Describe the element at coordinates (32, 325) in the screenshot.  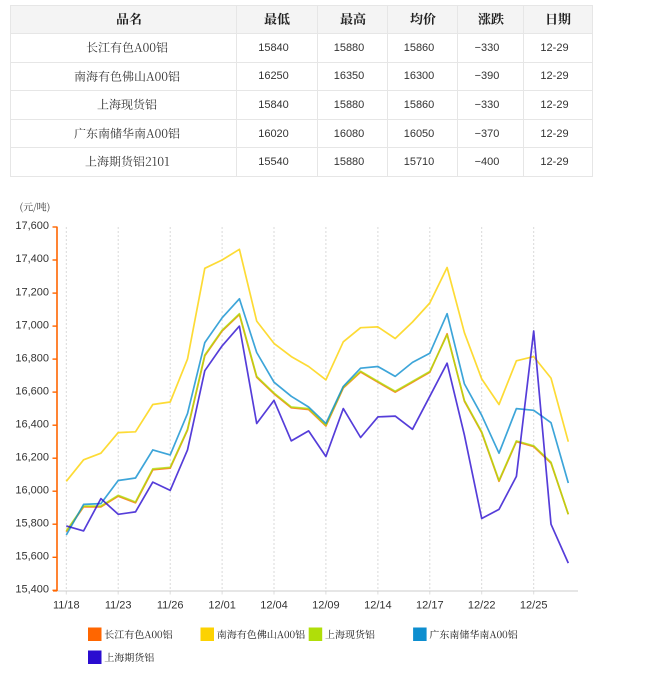
I see `svg-text: 17,000` at that location.